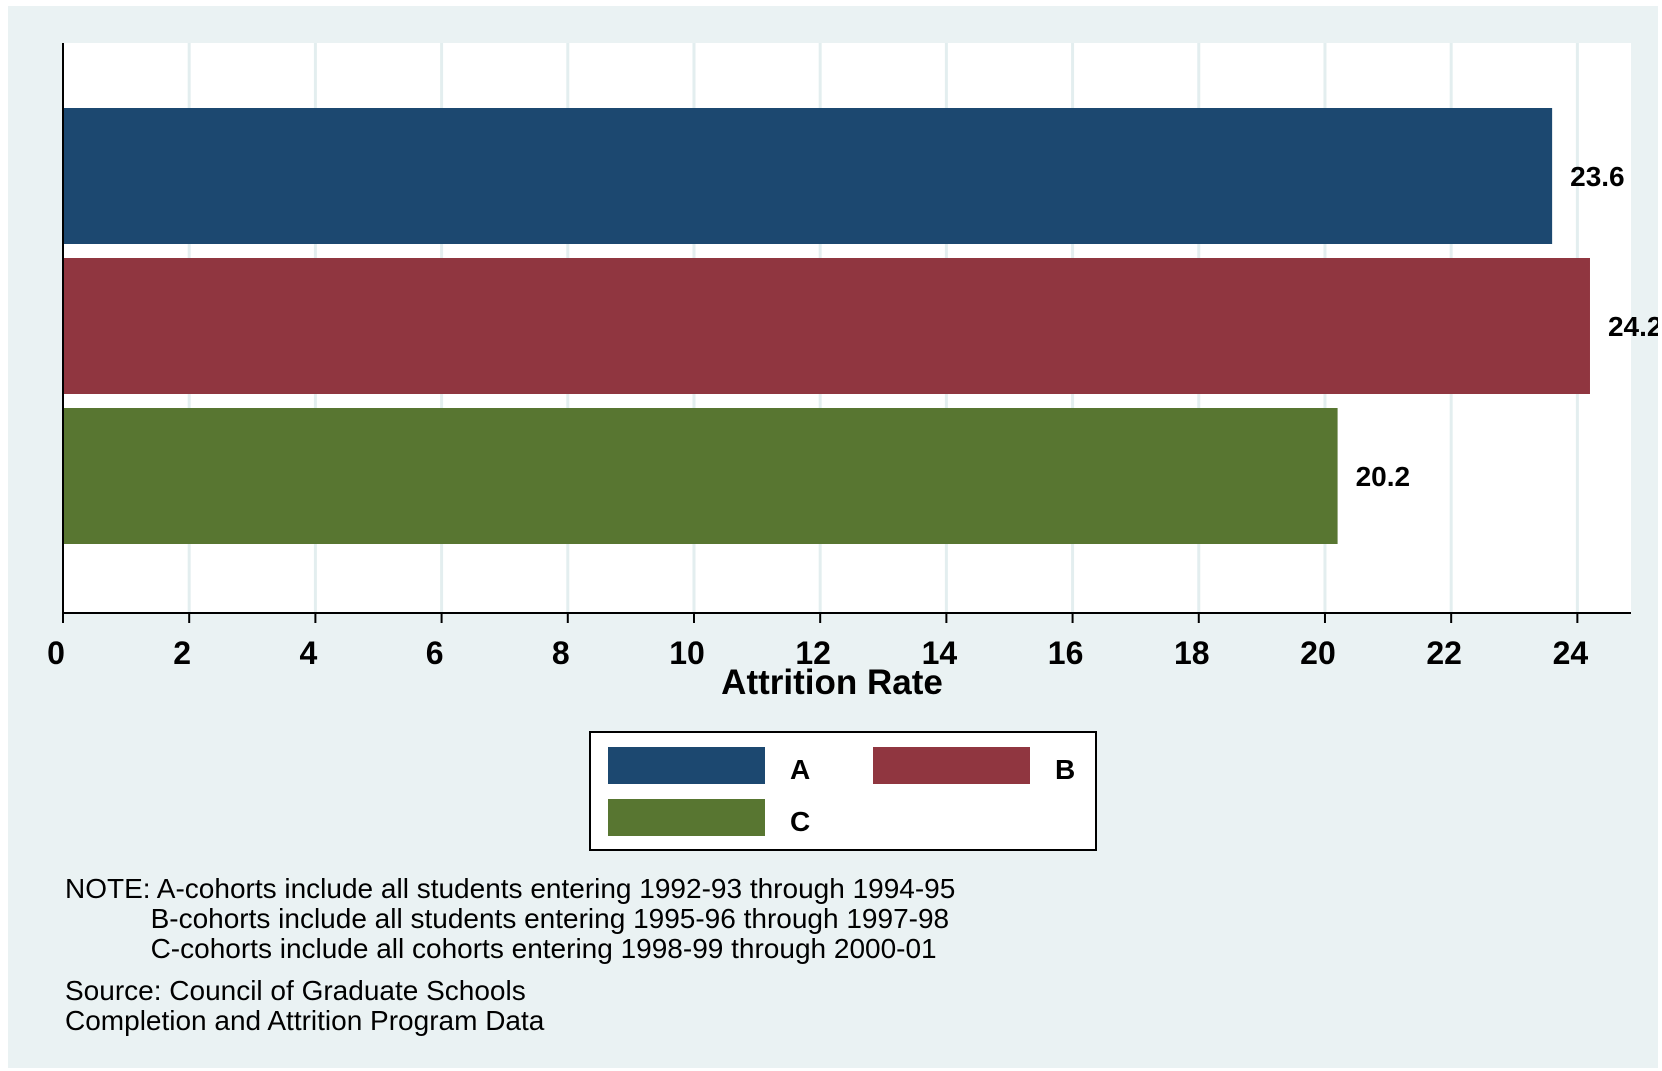  What do you see at coordinates (56, 653) in the screenshot?
I see `x-tick-label: 0` at bounding box center [56, 653].